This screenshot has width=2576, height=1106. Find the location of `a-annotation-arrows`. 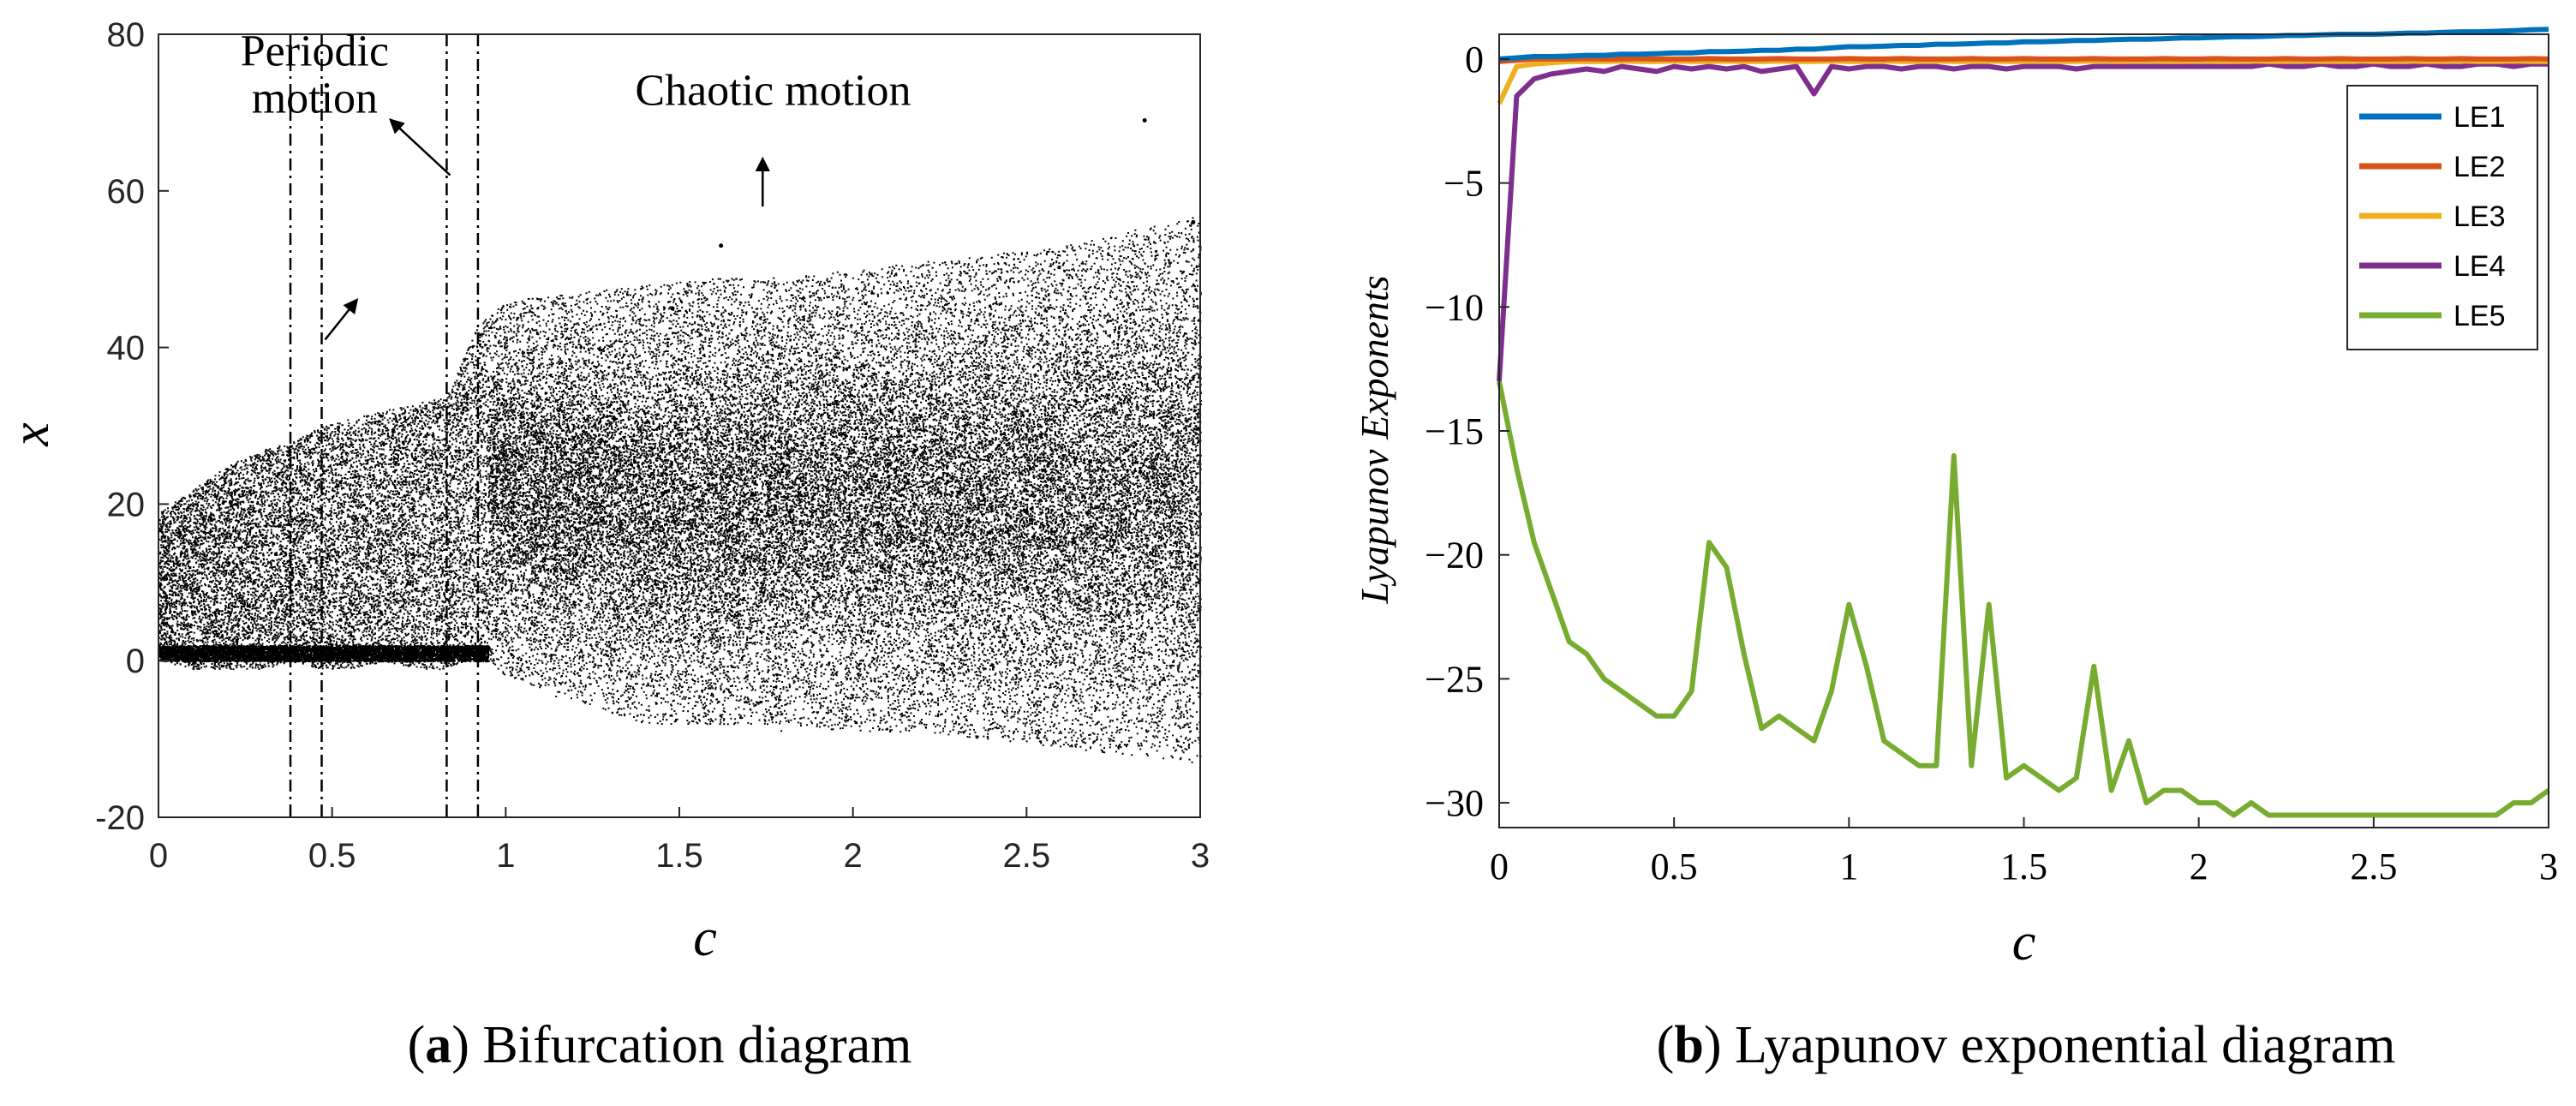

a-annotation-arrows is located at coordinates (547, 229).